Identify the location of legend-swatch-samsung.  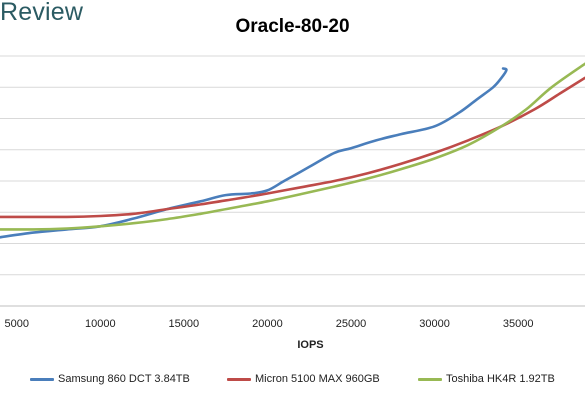
(42, 379).